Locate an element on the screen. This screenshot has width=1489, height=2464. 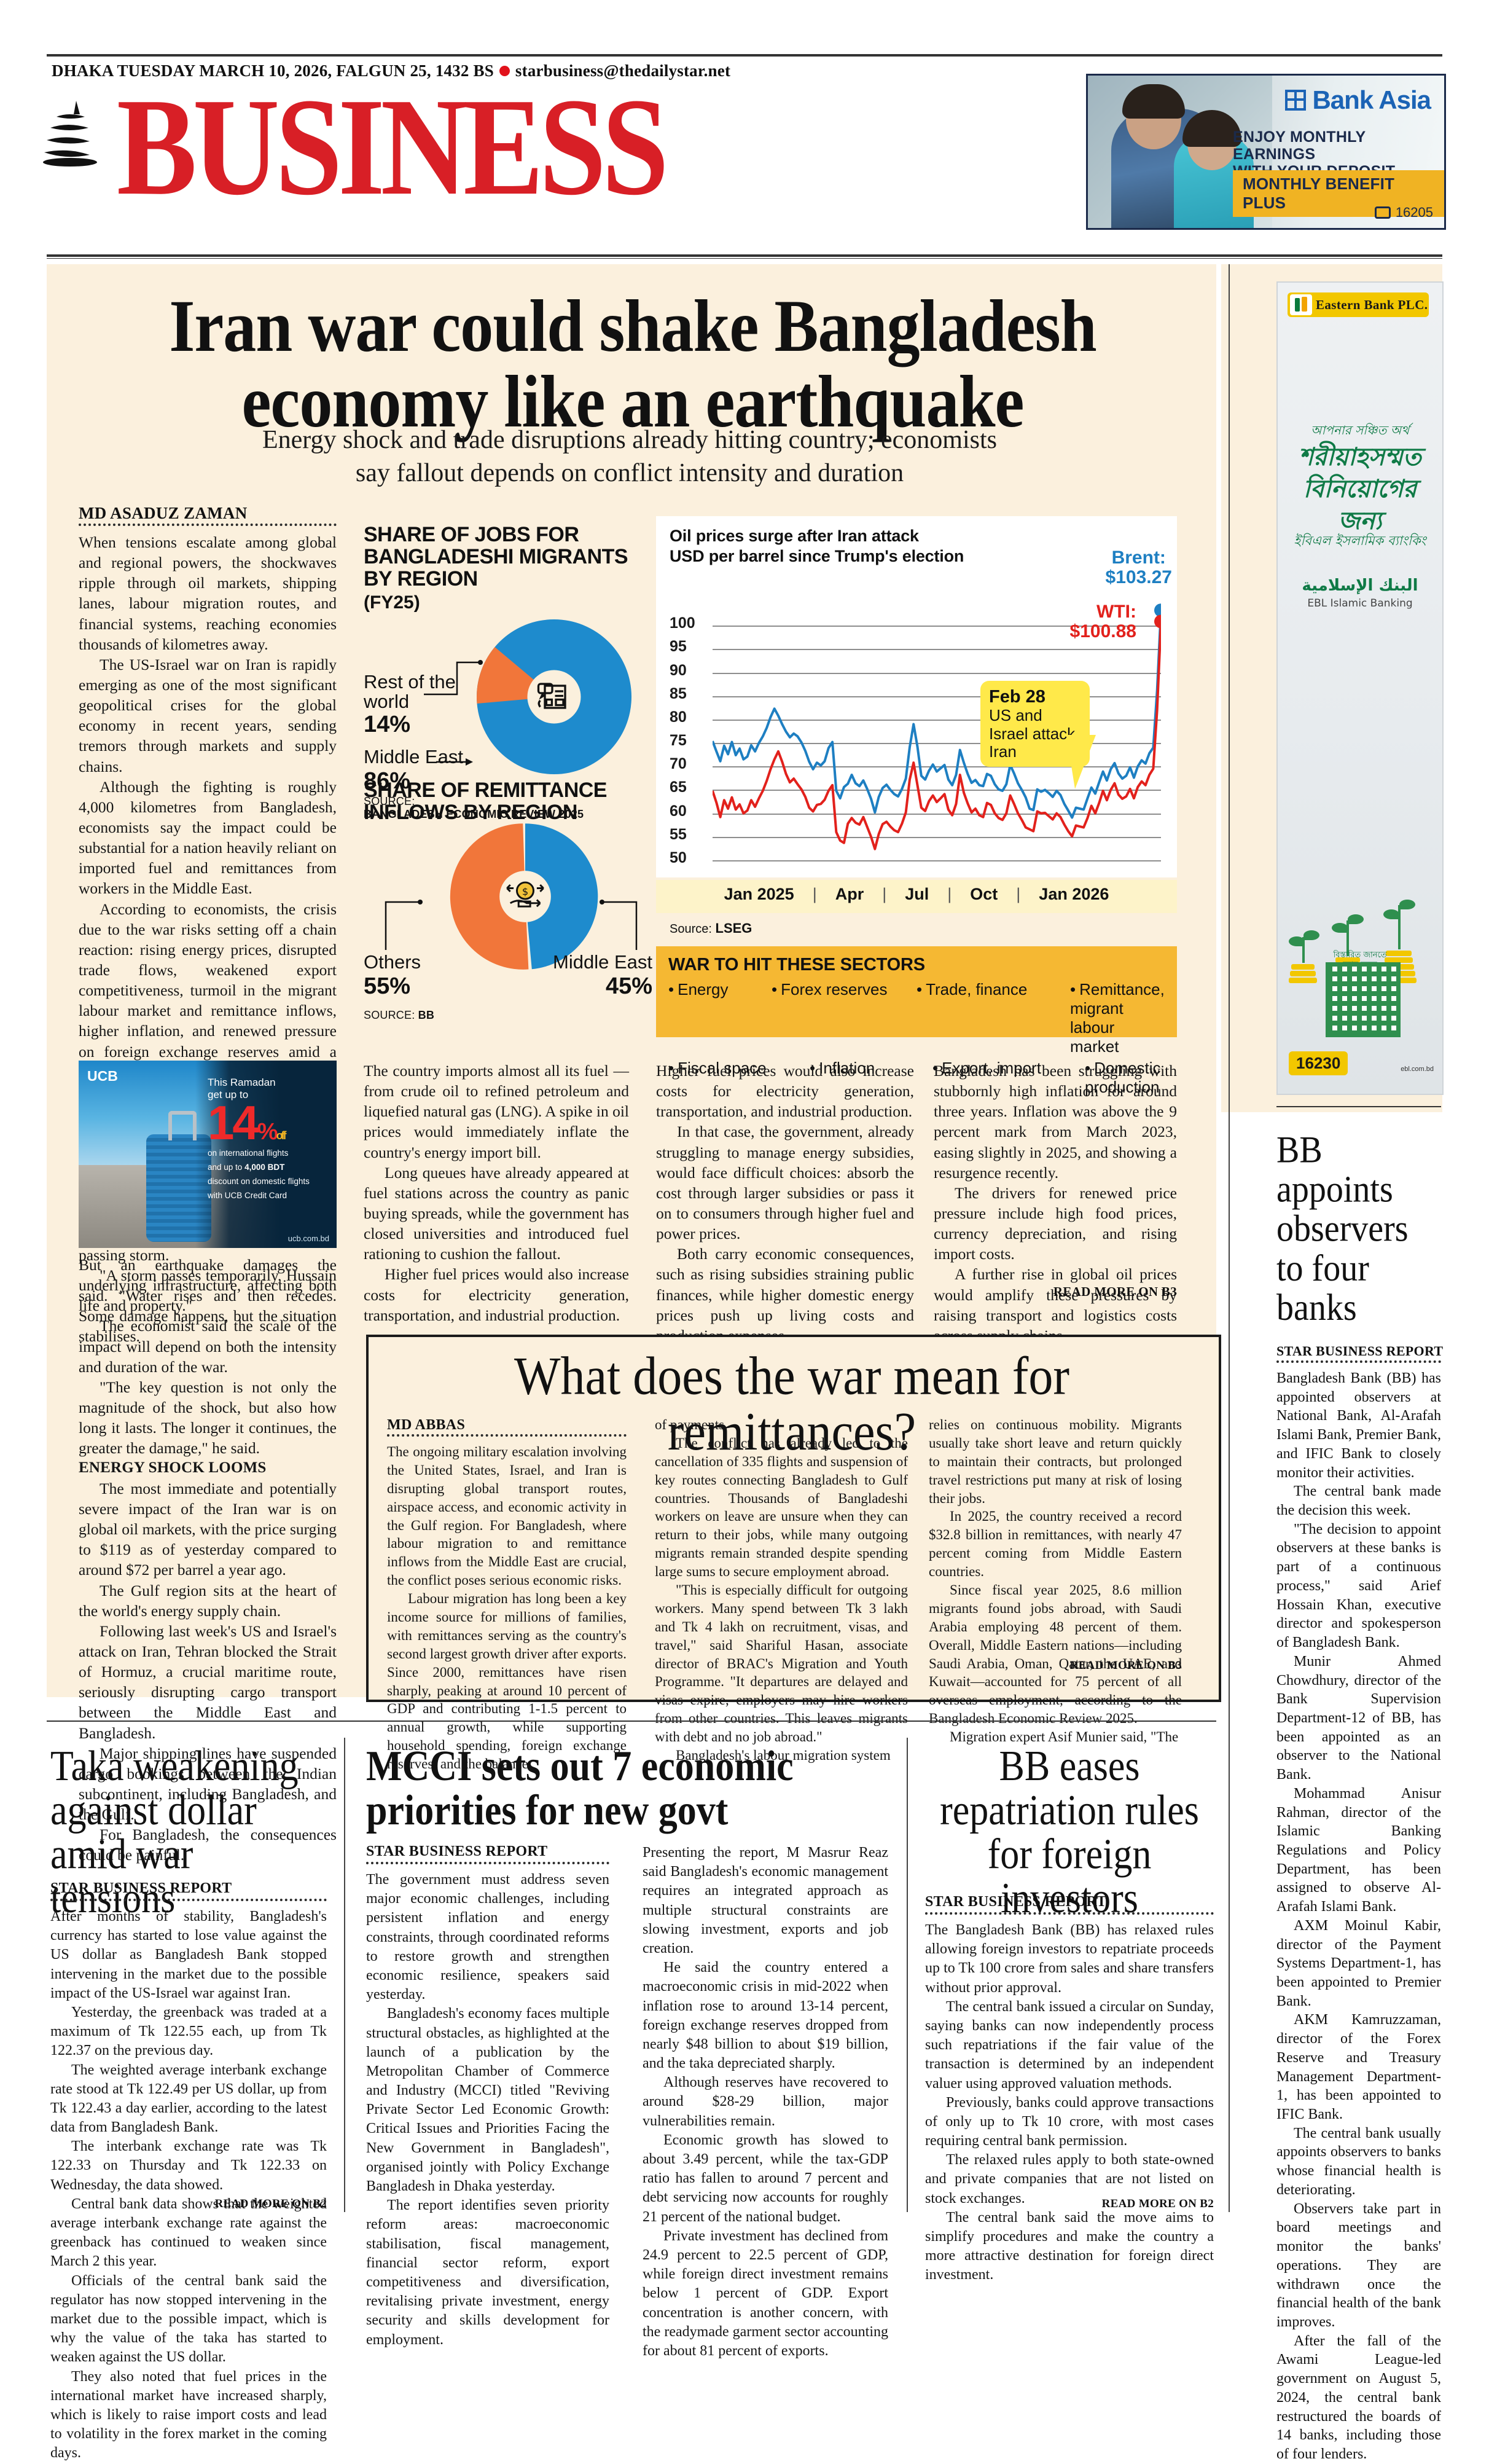
right-rail-rule is located at coordinates (1358, 1106).